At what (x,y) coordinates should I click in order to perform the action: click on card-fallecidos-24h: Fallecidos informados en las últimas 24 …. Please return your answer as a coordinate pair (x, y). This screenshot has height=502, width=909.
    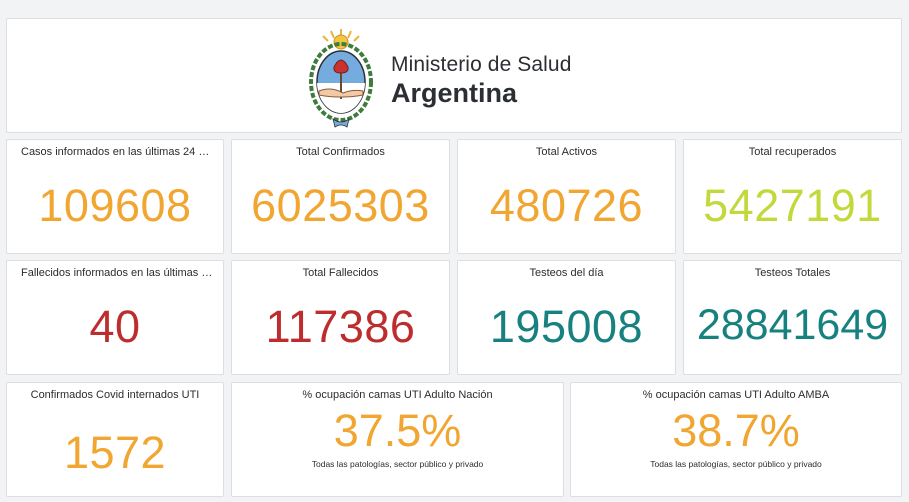
    Looking at the image, I should click on (115, 317).